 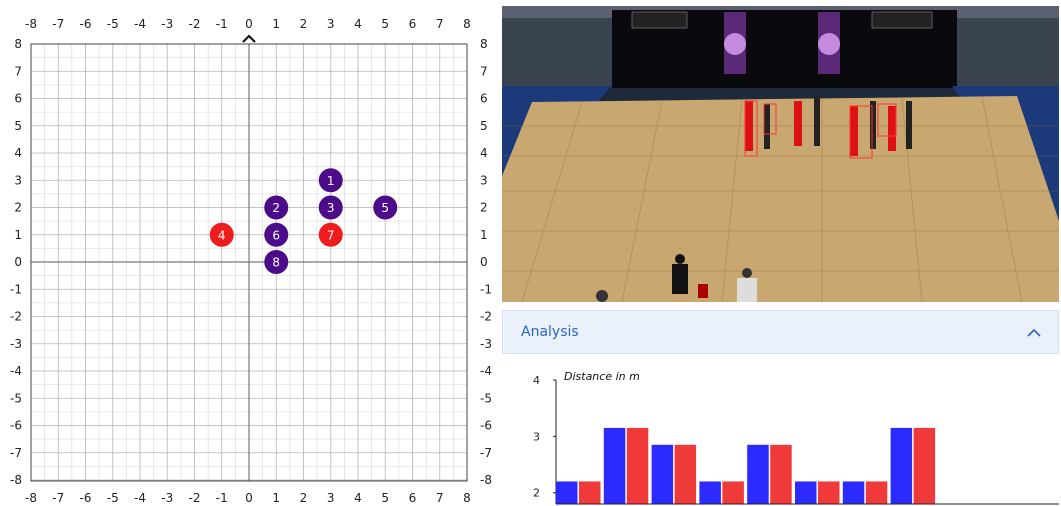 I want to click on y-tick-label-right: 3, so click(x=484, y=180).